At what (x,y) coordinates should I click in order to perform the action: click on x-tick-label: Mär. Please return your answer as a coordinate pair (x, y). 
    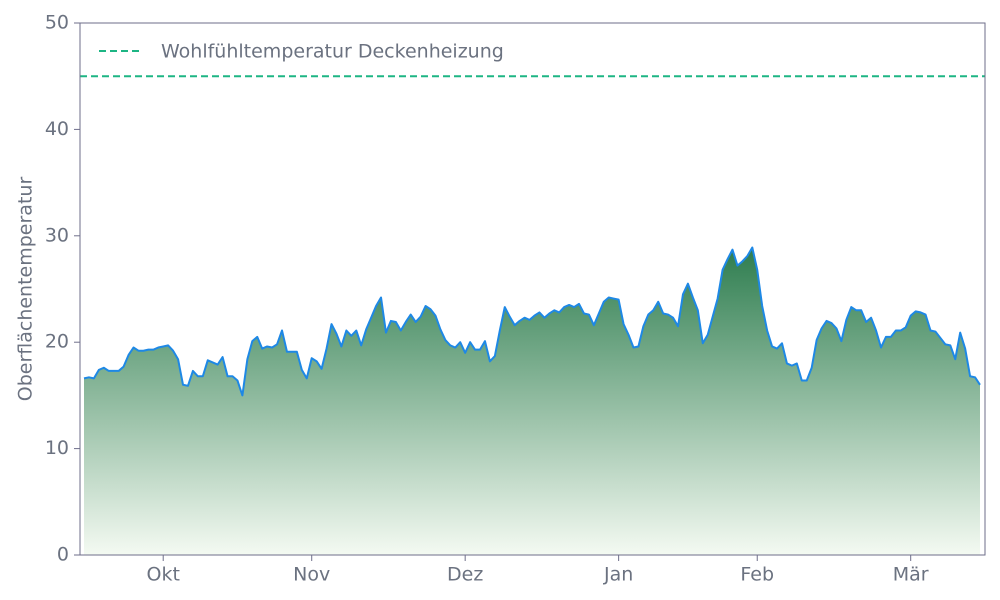
    Looking at the image, I should click on (911, 575).